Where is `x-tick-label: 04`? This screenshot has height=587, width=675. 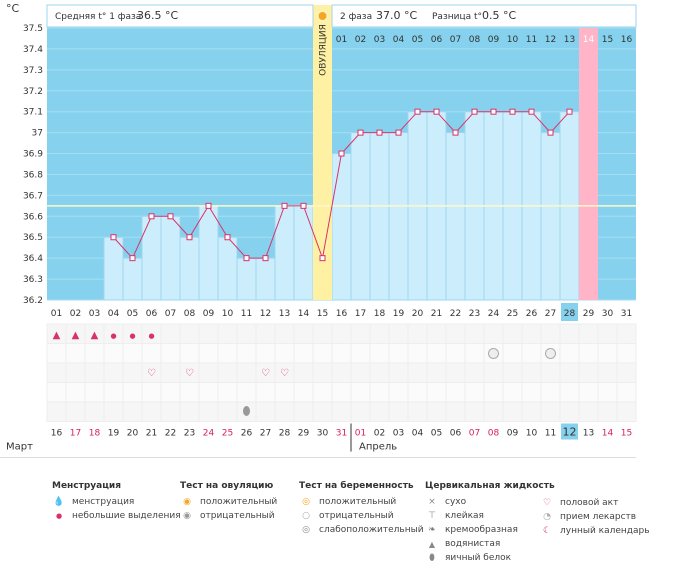 x-tick-label: 04 is located at coordinates (114, 314).